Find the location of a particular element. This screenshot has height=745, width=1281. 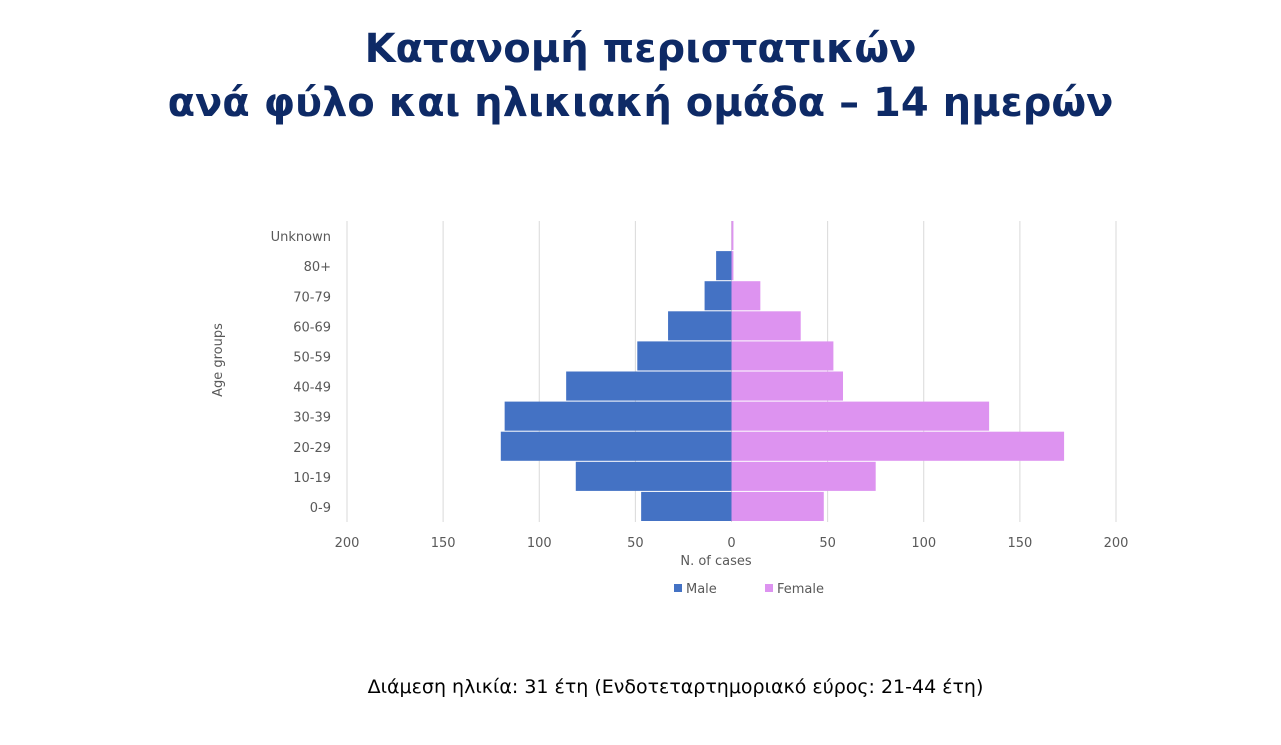

legend-swatch-female is located at coordinates (769, 588).